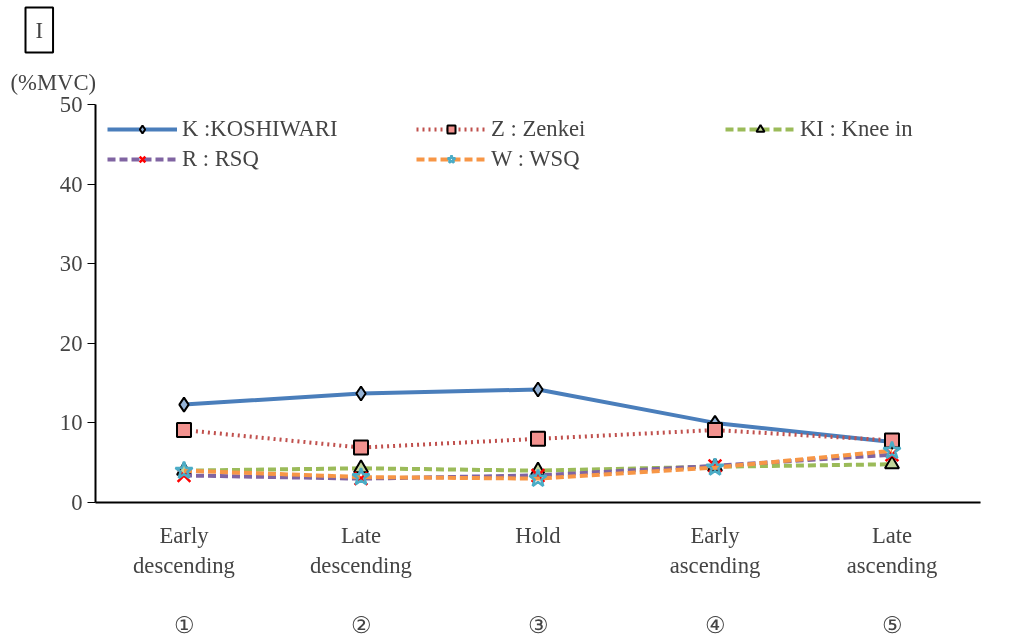 This screenshot has height=642, width=1017. I want to click on legend-label: Z : Zenkei, so click(539, 129).